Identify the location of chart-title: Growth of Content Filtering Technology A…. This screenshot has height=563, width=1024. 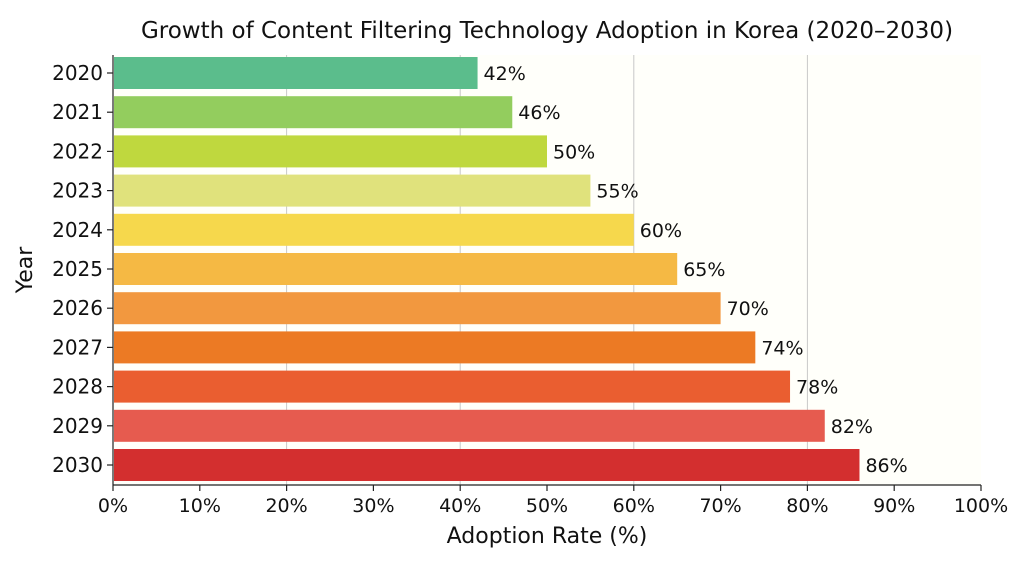
(547, 31).